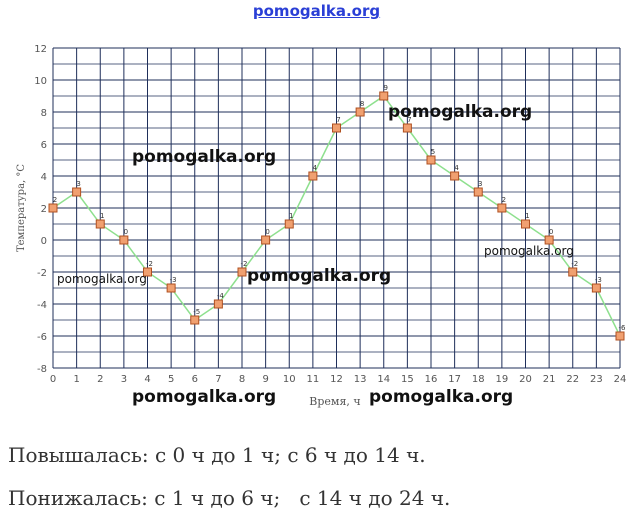 The height and width of the screenshot is (528, 633). What do you see at coordinates (76, 379) in the screenshot?
I see `x-tick-label: 1` at bounding box center [76, 379].